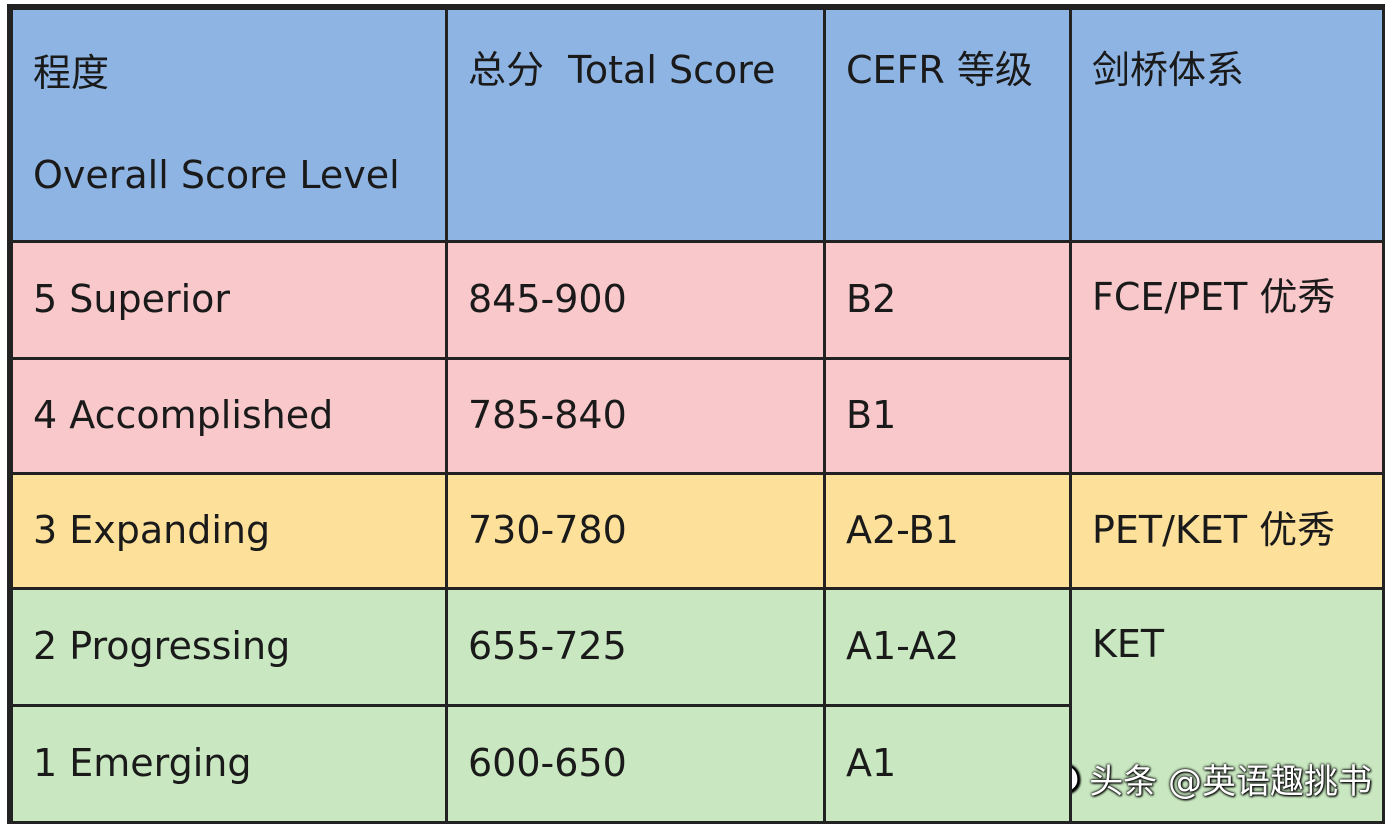  What do you see at coordinates (229, 416) in the screenshot?
I see `level-cell: 4 Accomplished` at bounding box center [229, 416].